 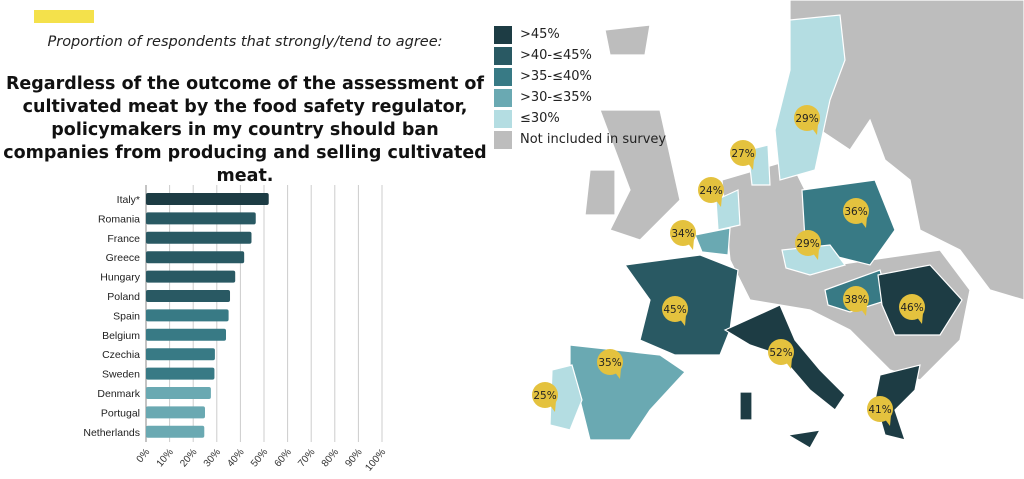 What do you see at coordinates (188, 458) in the screenshot?
I see `x-tick-label: 20%` at bounding box center [188, 458].